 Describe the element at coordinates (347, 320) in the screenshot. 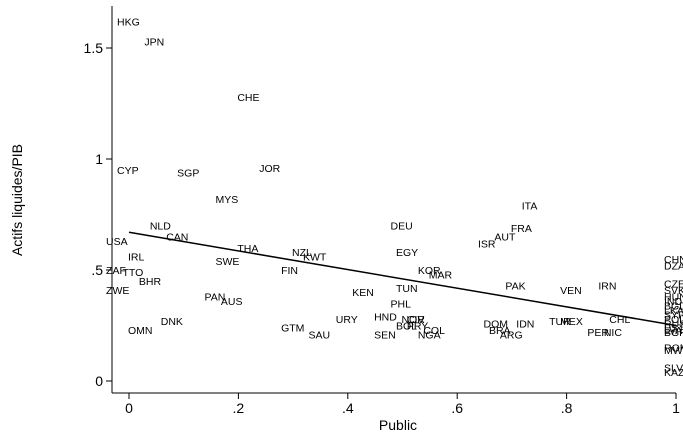

I see `point-label-ury: URY` at that location.